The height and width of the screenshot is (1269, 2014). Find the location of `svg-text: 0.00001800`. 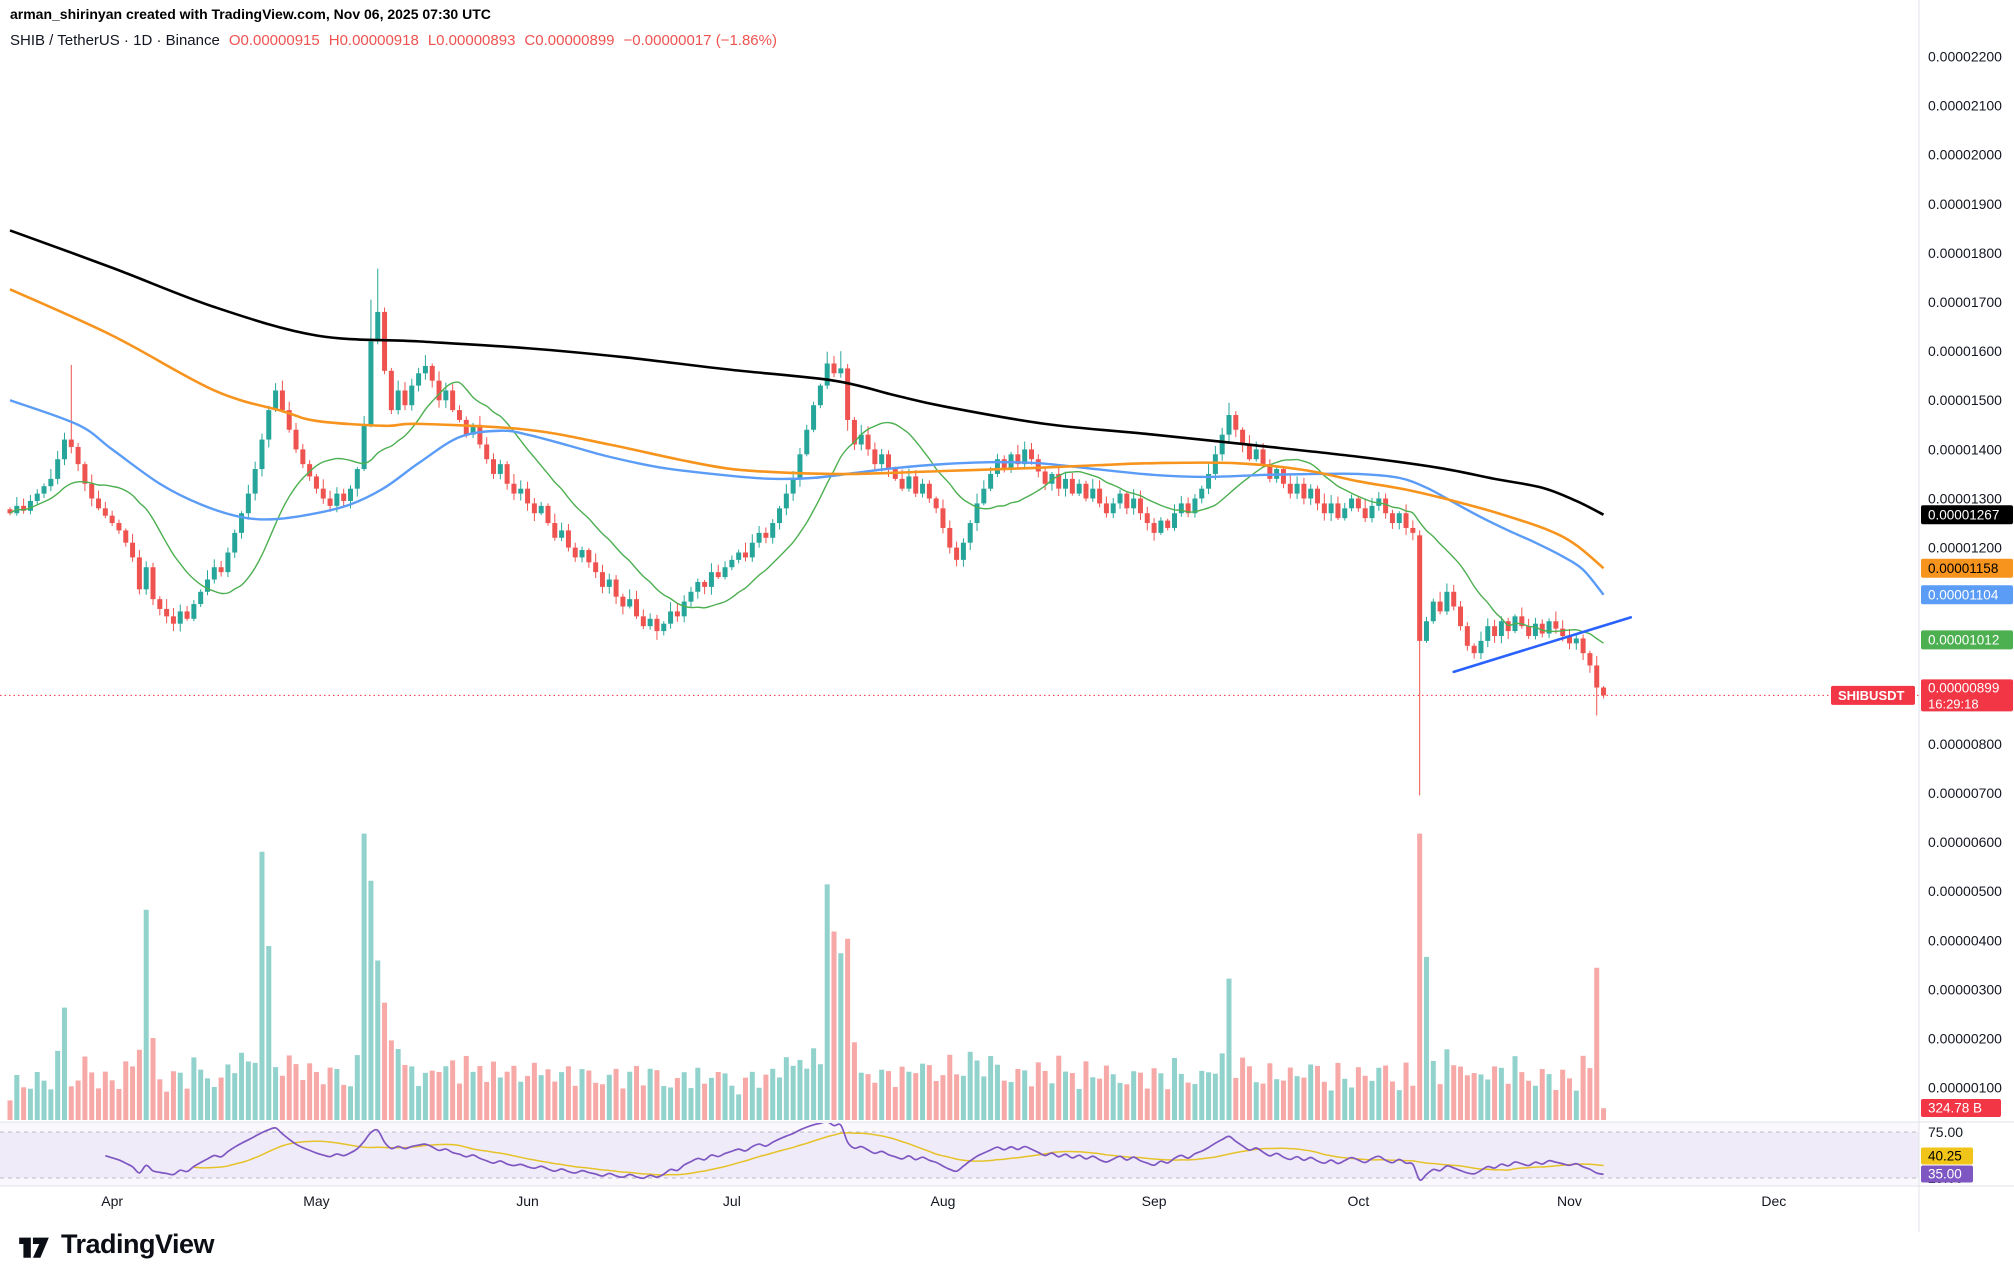

svg-text: 0.00001800 is located at coordinates (1965, 253).